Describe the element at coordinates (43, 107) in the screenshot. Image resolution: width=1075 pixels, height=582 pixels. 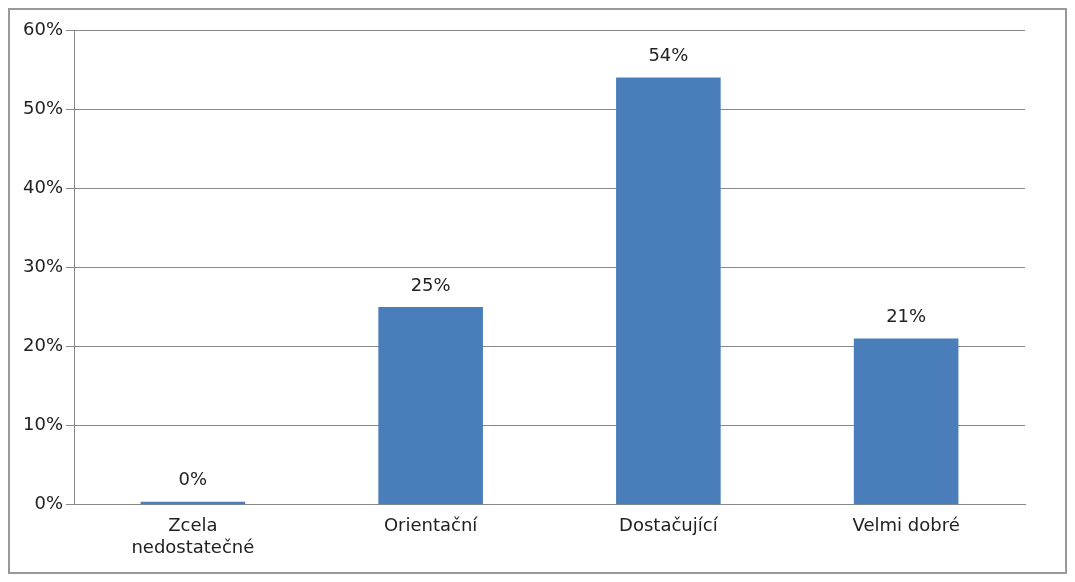
I see `y-tick-label: 50%` at that location.